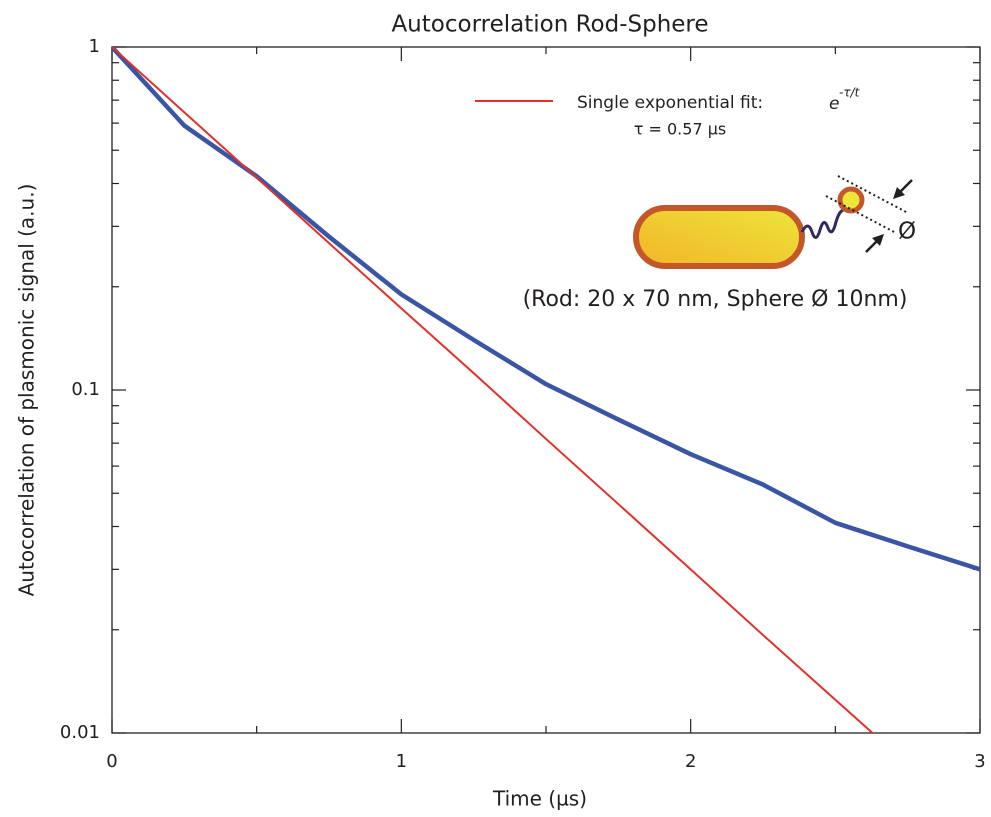 The image size is (991, 817). What do you see at coordinates (85, 389) in the screenshot?
I see `y-tick-label: 0.1` at bounding box center [85, 389].